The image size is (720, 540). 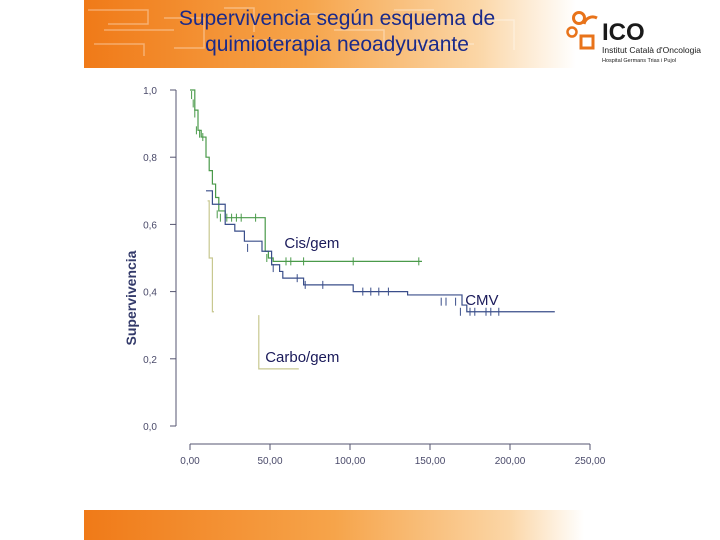 I want to click on y-axis-label: Supervivencia, so click(x=131, y=297).